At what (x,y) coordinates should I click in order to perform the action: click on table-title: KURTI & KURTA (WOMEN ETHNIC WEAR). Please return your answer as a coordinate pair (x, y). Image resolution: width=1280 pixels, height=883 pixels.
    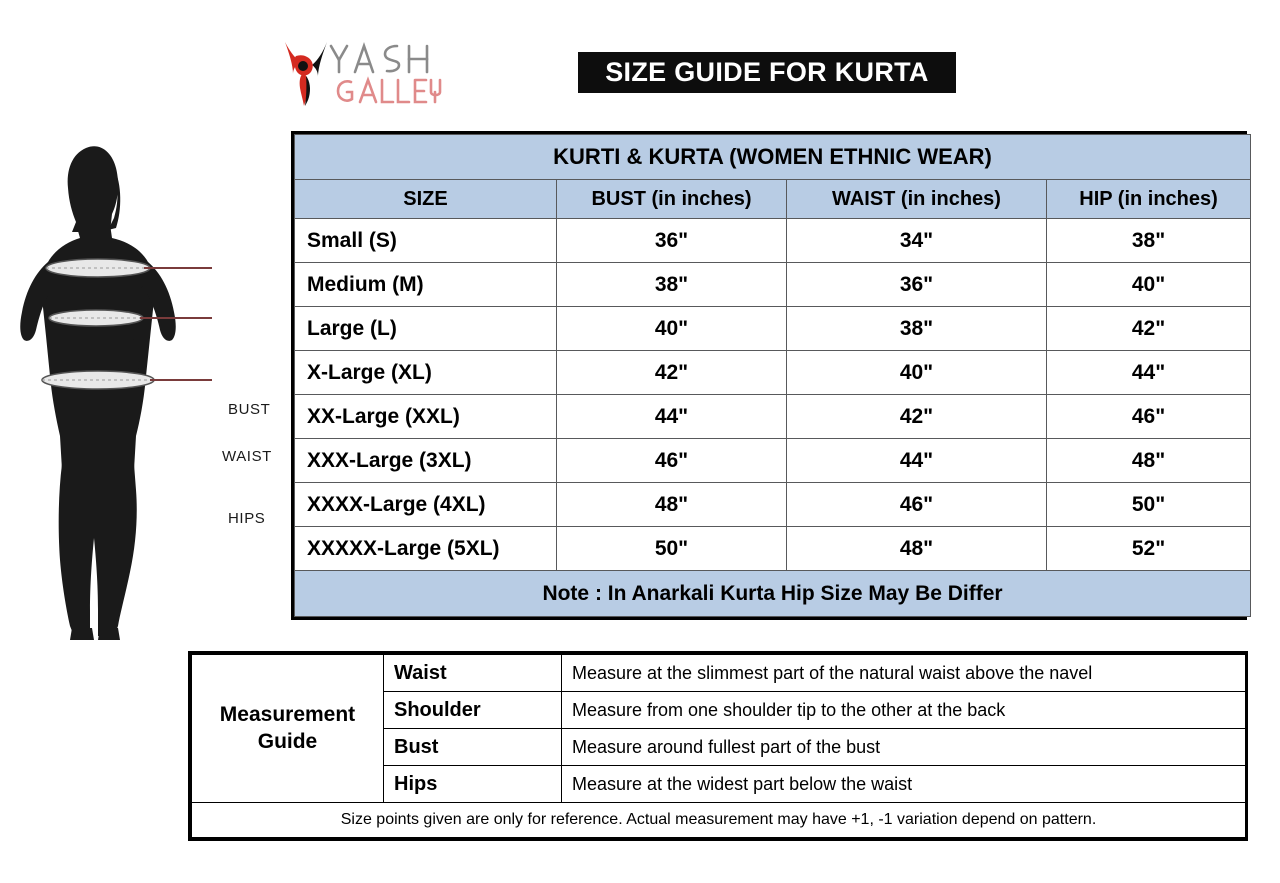
    Looking at the image, I should click on (772, 157).